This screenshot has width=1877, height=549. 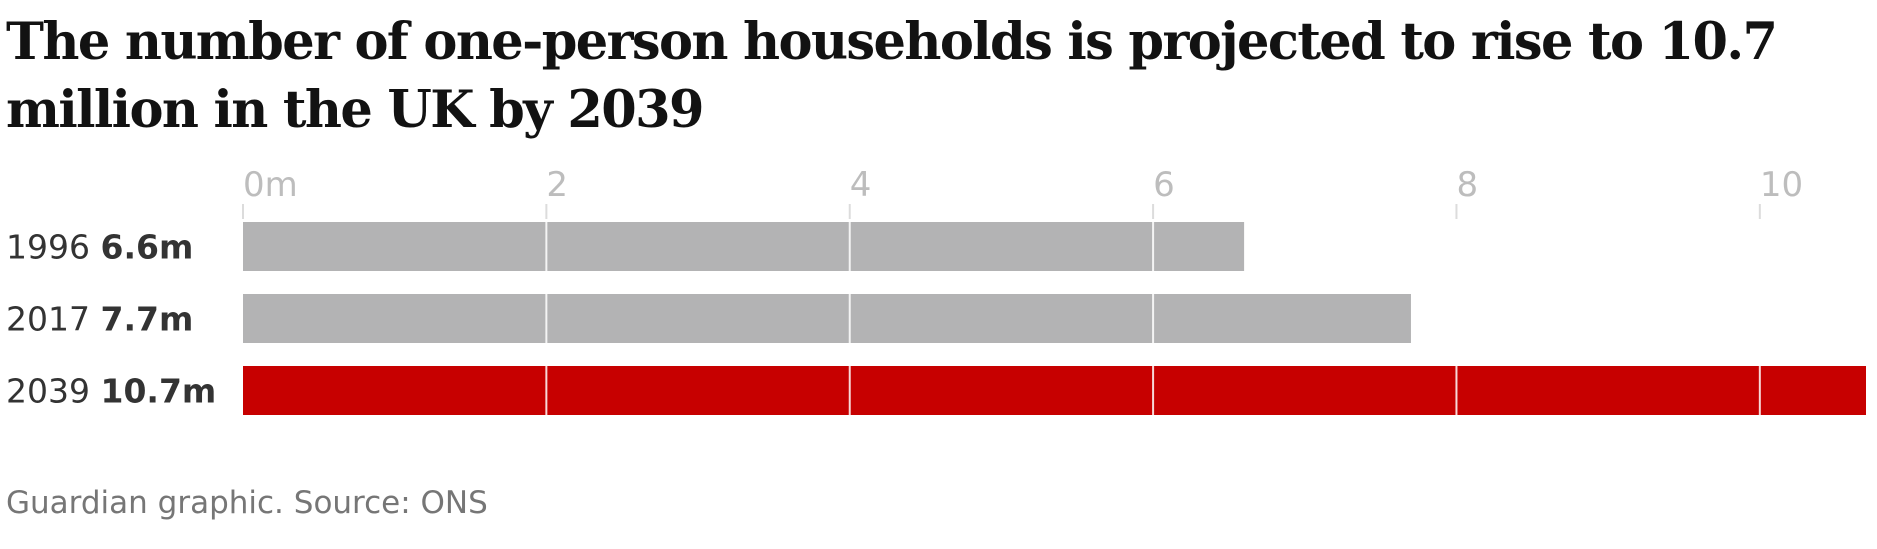 What do you see at coordinates (158, 391) in the screenshot?
I see `row-value: 10.7m` at bounding box center [158, 391].